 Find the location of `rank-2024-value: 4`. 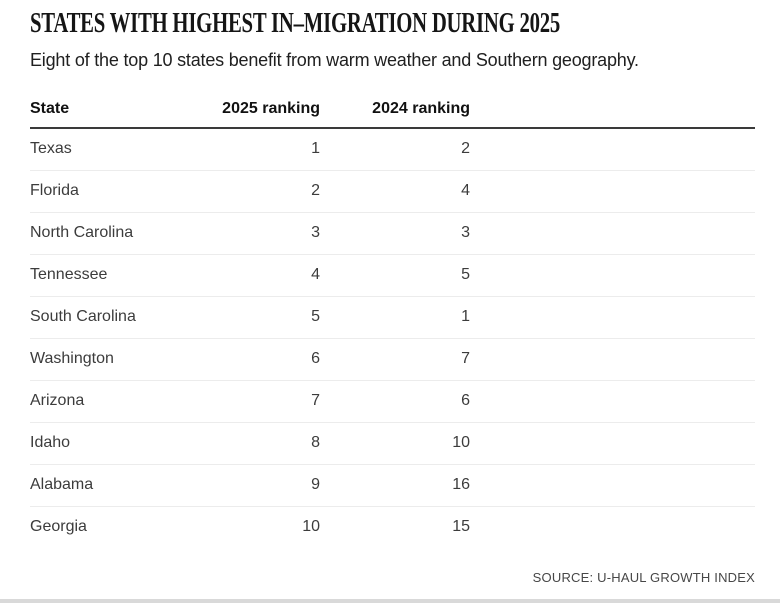

rank-2024-value: 4 is located at coordinates (465, 190).